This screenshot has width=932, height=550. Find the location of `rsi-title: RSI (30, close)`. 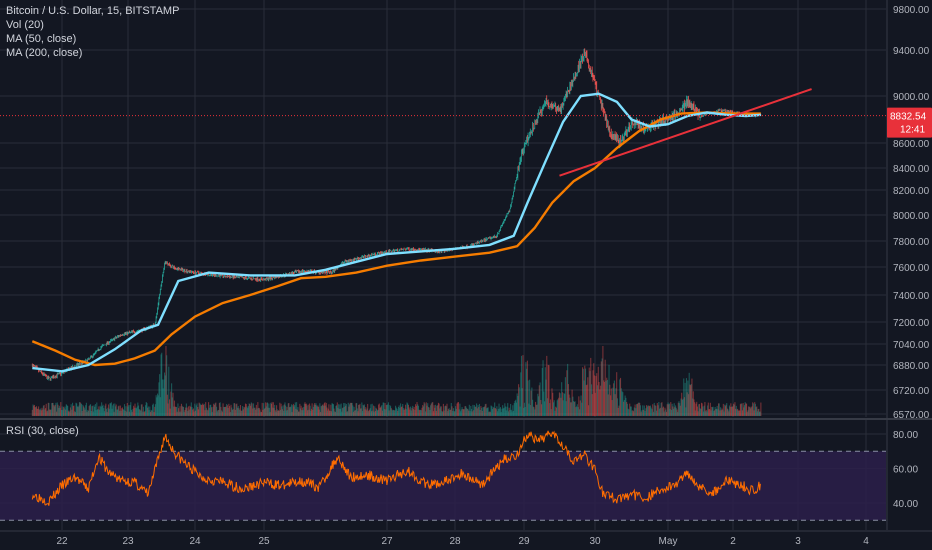

rsi-title: RSI (30, close) is located at coordinates (42, 431).